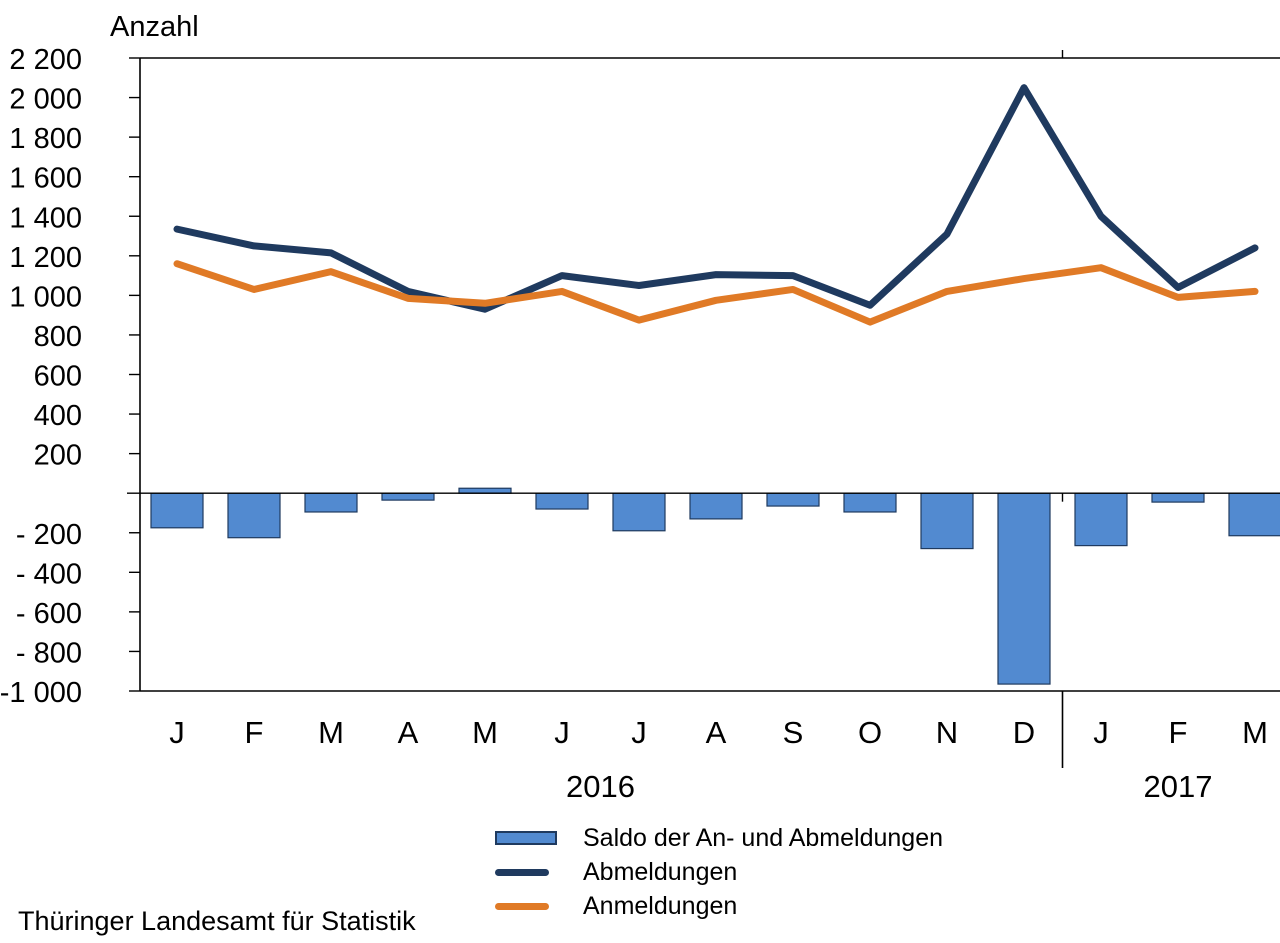  I want to click on y-axis-tick-label: 400, so click(58, 416).